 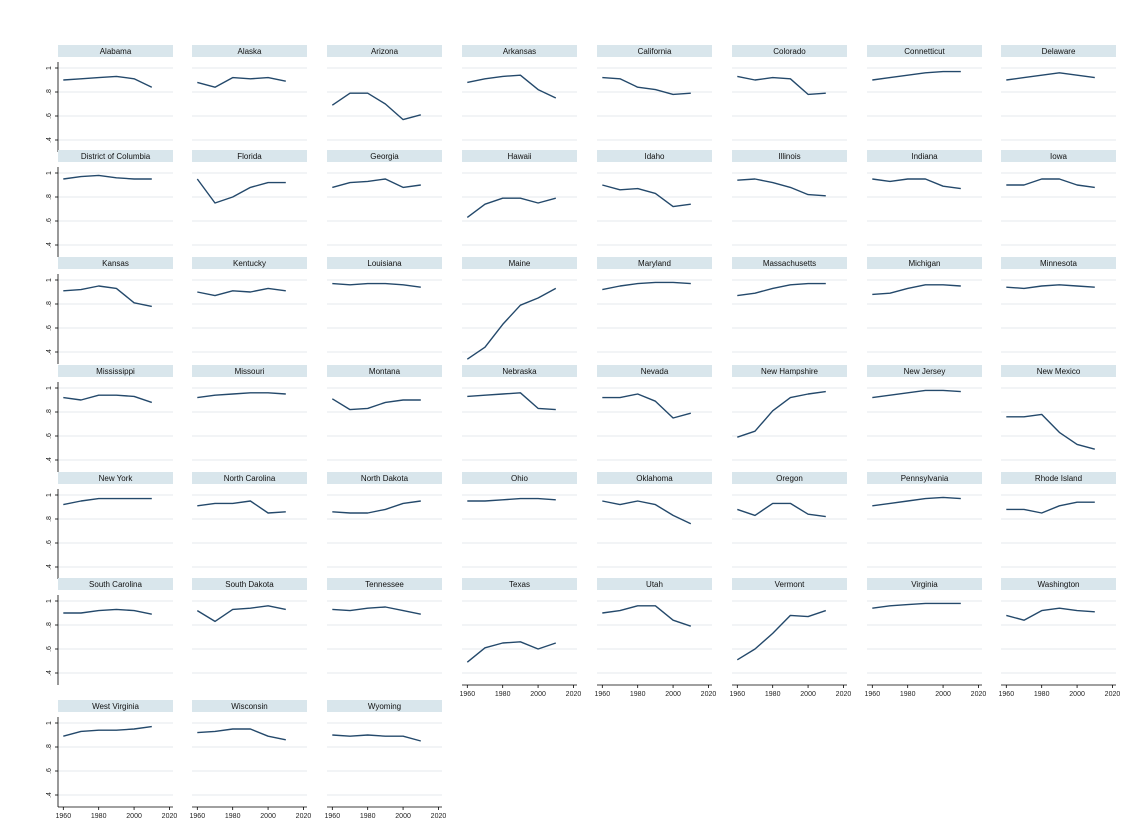 What do you see at coordinates (789, 413) in the screenshot?
I see `panel-new-hampshire: New Hampshire` at bounding box center [789, 413].